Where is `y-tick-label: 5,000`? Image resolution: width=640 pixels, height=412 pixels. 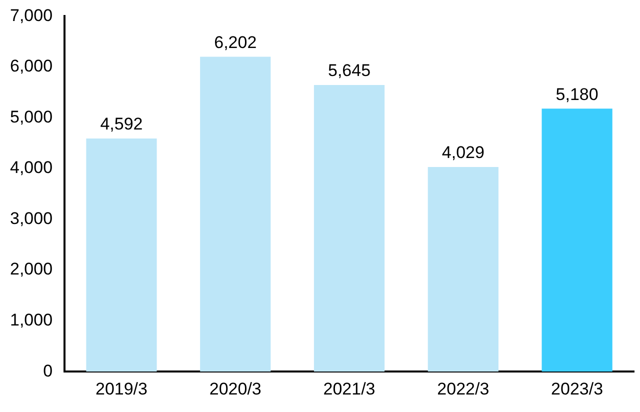
y-tick-label: 5,000 is located at coordinates (31, 116).